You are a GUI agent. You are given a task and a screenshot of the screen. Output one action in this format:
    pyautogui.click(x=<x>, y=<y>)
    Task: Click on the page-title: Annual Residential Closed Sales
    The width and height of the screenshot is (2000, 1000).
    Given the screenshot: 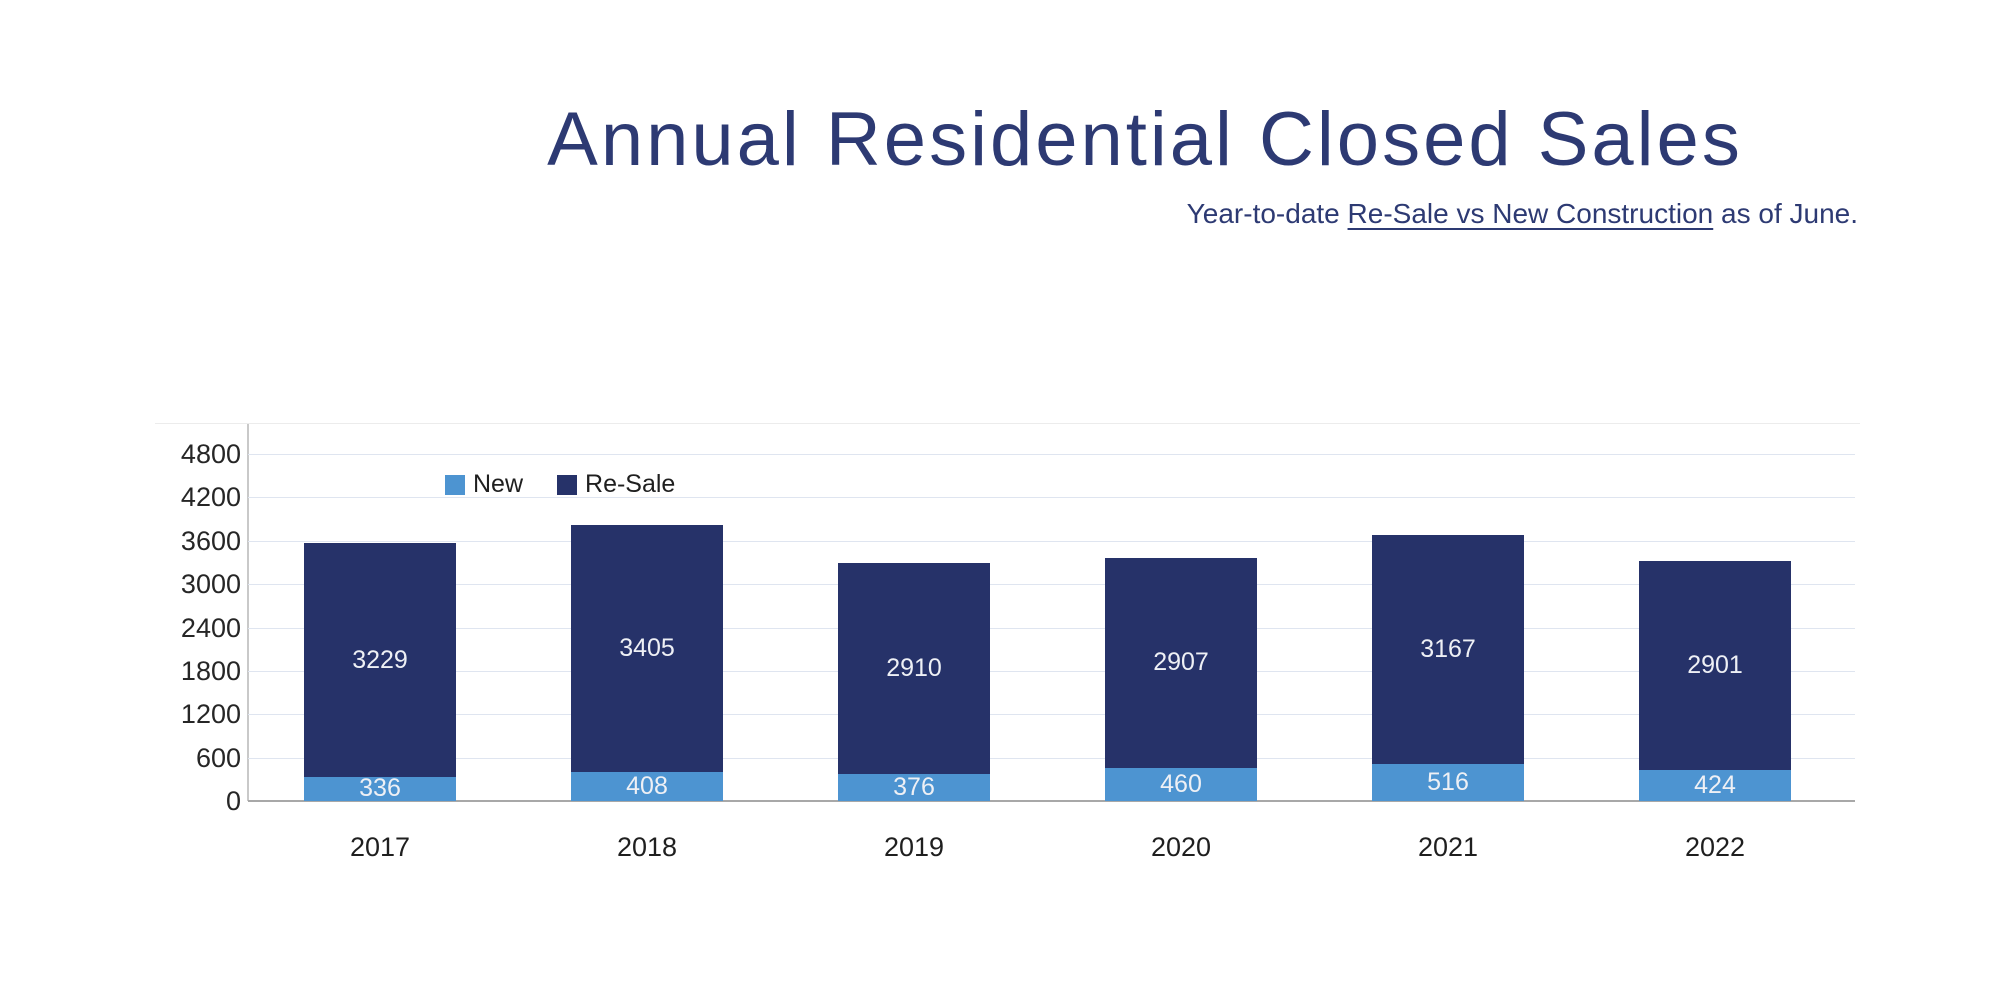 What is the action you would take?
    pyautogui.click(x=1145, y=139)
    